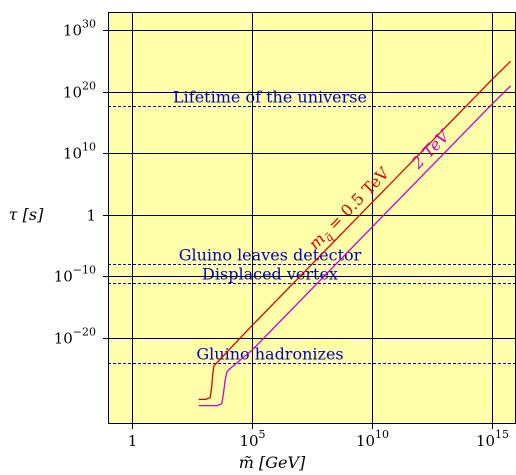 Image resolution: width=516 pixels, height=475 pixels. I want to click on y-tick-label: 10−10, so click(75, 275).